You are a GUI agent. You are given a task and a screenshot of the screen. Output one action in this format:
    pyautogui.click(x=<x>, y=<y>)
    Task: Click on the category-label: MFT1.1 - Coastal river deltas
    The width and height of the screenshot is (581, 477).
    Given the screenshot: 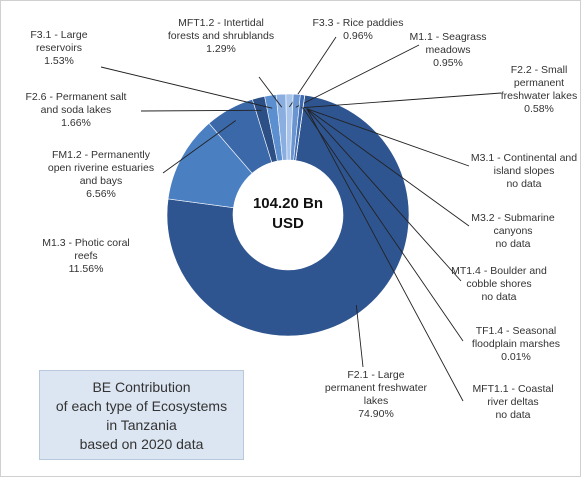 What is the action you would take?
    pyautogui.click(x=513, y=395)
    